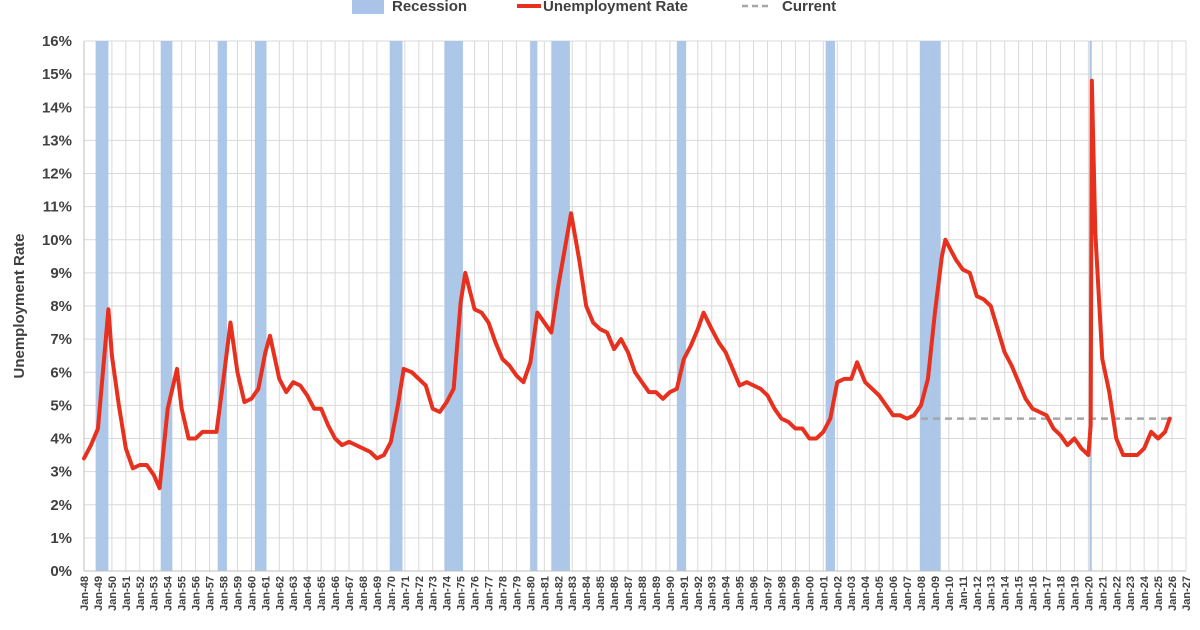 This screenshot has height=630, width=1200. I want to click on x-tick-label: Jan-85, so click(601, 593).